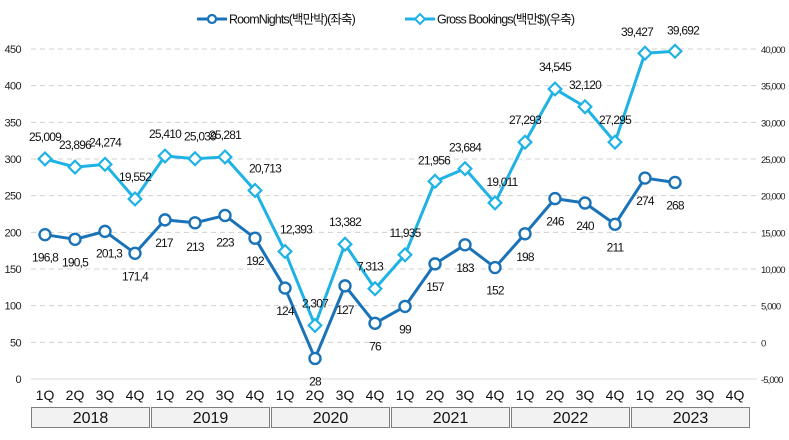 Image resolution: width=789 pixels, height=440 pixels. Describe the element at coordinates (212, 19) in the screenshot. I see `legend-circle-marker-icon` at that location.